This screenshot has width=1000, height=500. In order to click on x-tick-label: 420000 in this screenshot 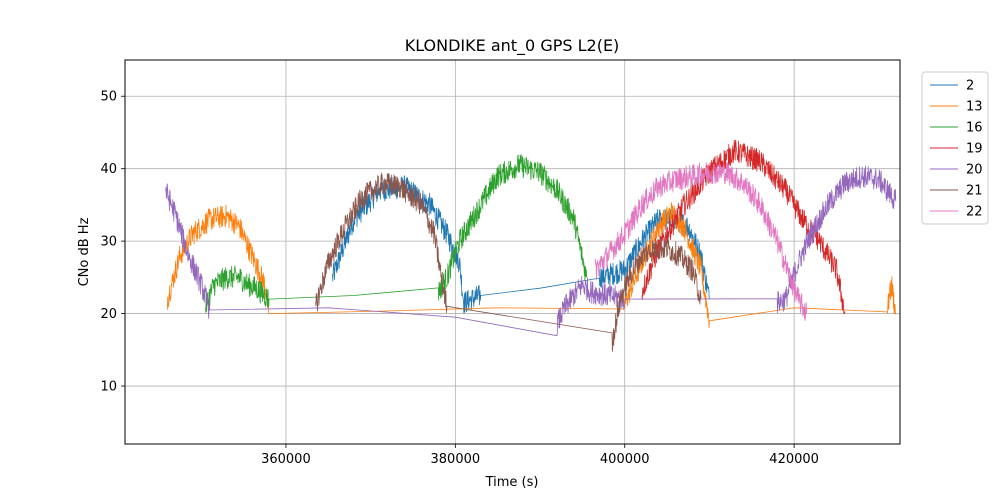, I will do `click(794, 459)`.